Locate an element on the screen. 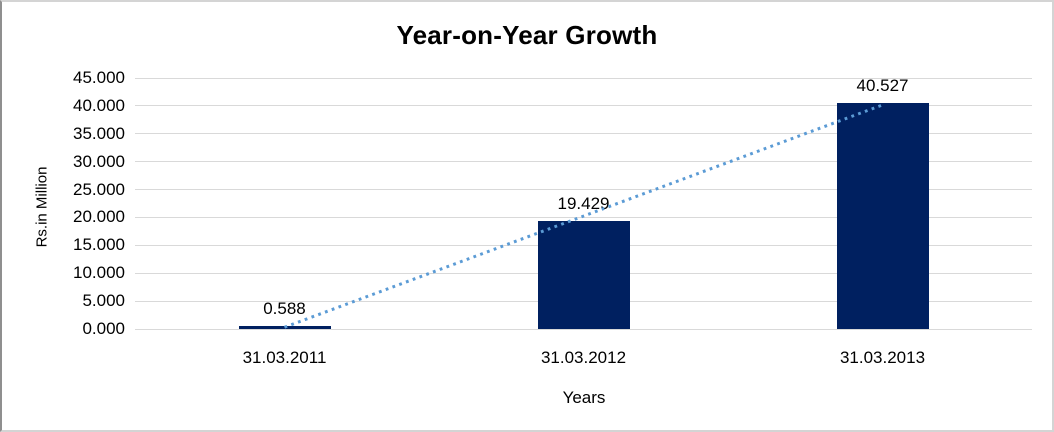 This screenshot has width=1054, height=432. y-tick-label: 15.000 is located at coordinates (99, 245).